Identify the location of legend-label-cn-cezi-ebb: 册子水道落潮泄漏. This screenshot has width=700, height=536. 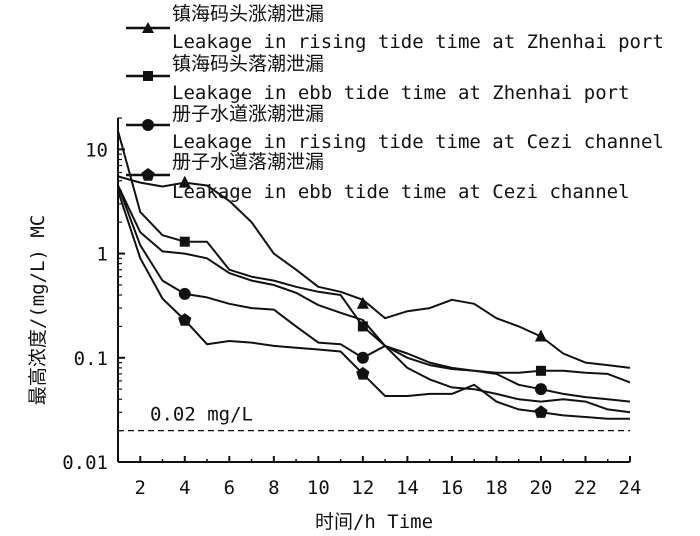
(248, 162).